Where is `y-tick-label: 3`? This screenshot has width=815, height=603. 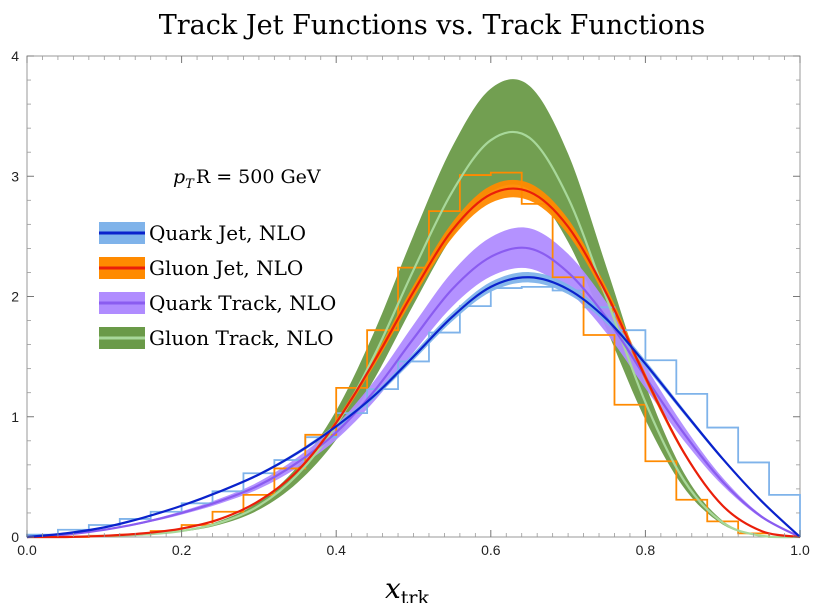 y-tick-label: 3 is located at coordinates (15, 176).